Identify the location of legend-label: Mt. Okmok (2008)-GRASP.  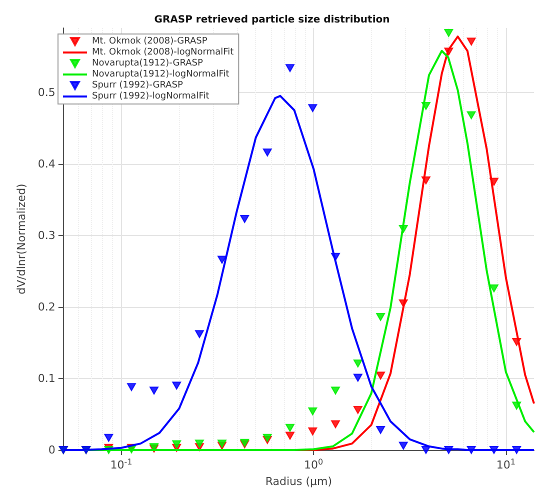
(150, 41).